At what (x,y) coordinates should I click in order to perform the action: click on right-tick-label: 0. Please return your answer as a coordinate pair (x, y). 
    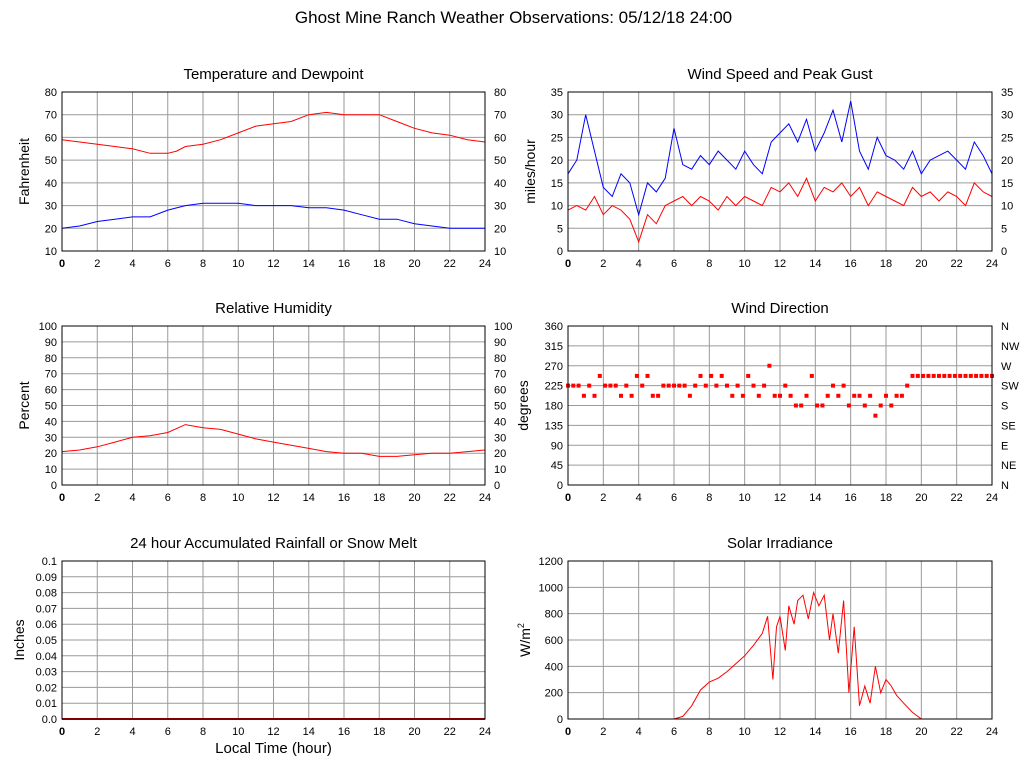
    Looking at the image, I should click on (1004, 252).